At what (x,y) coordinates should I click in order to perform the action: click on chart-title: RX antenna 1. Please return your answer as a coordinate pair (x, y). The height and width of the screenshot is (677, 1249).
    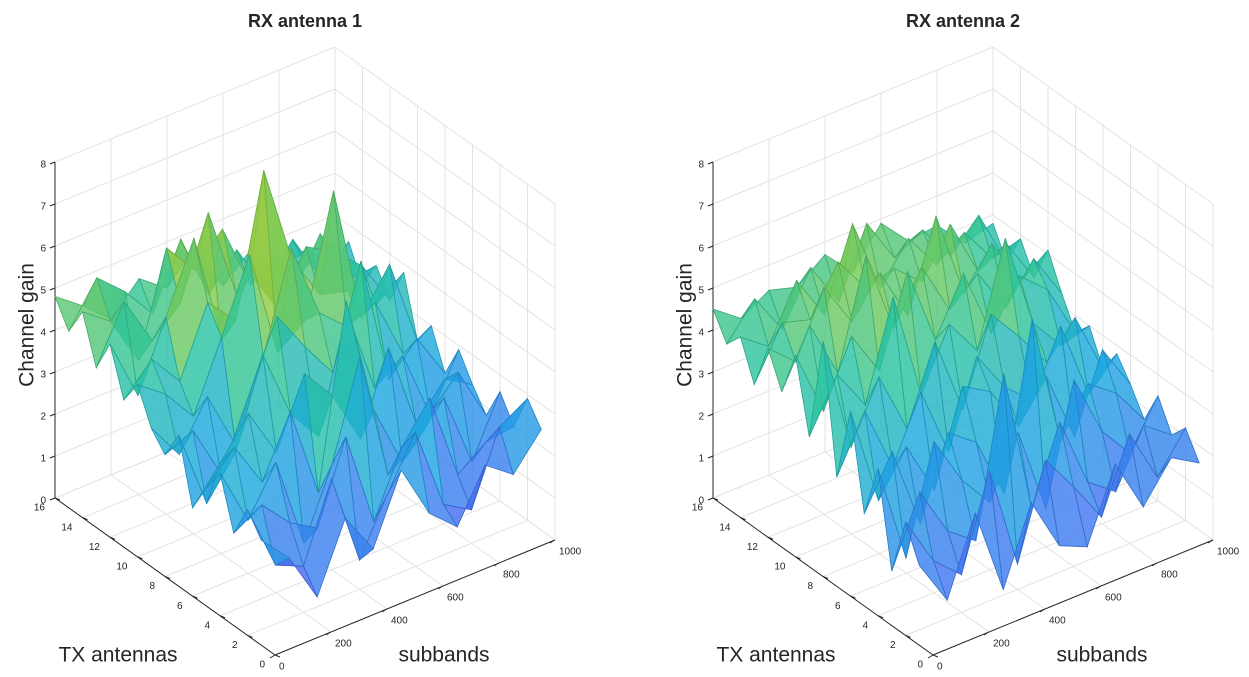
    Looking at the image, I should click on (305, 21).